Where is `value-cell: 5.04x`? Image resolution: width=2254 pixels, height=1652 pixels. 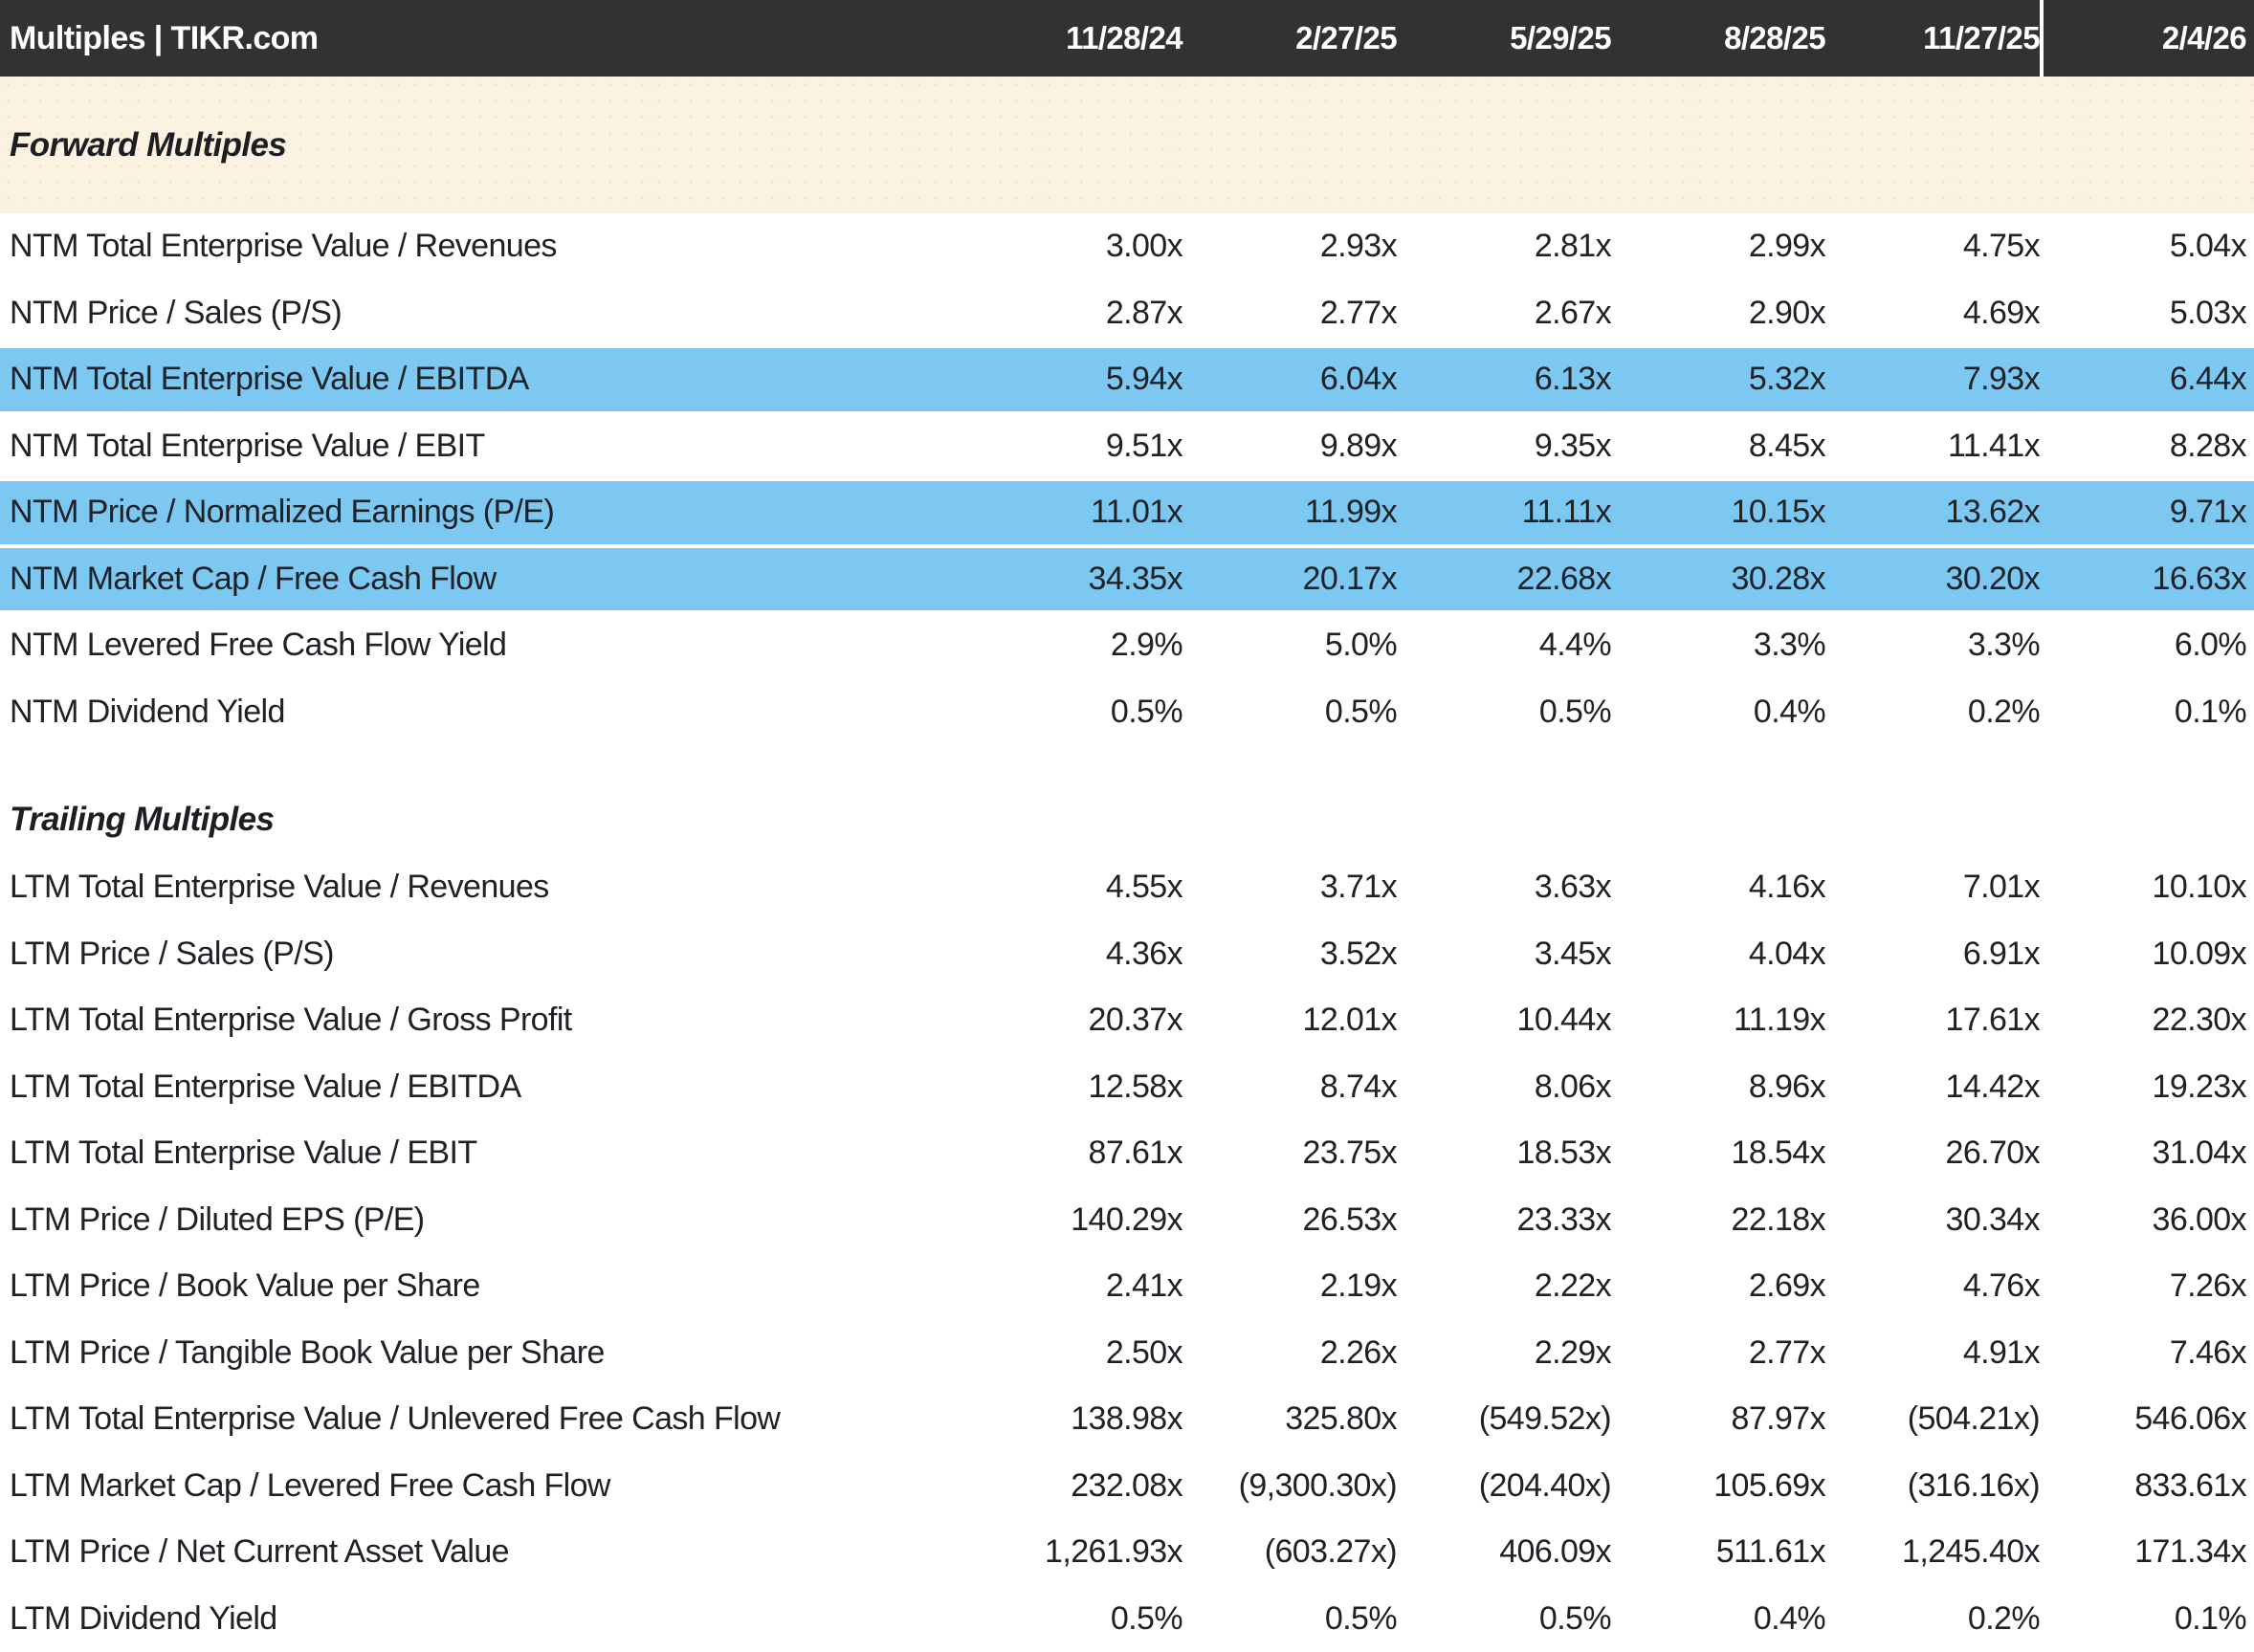
value-cell: 5.04x is located at coordinates (2147, 246).